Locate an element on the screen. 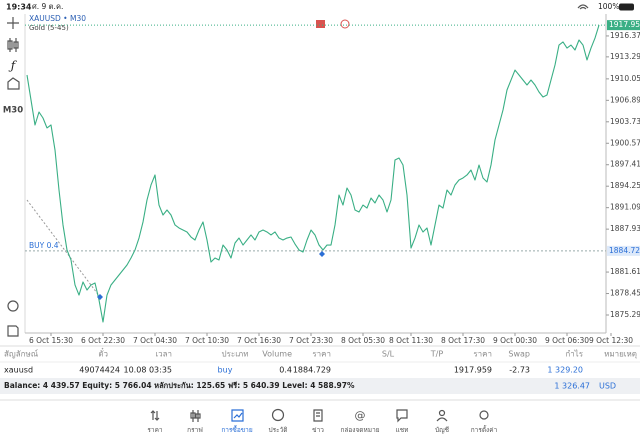 This screenshot has height=447, width=640. objects-tool is located at coordinates (13, 83).